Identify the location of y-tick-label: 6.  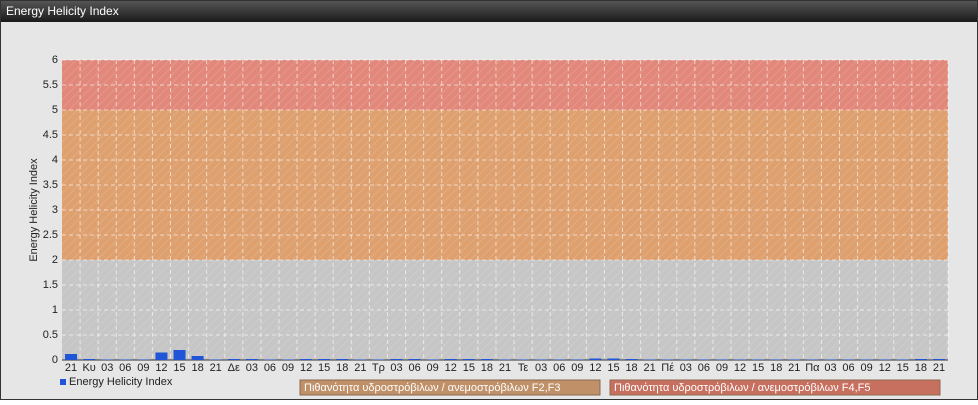
(55, 60).